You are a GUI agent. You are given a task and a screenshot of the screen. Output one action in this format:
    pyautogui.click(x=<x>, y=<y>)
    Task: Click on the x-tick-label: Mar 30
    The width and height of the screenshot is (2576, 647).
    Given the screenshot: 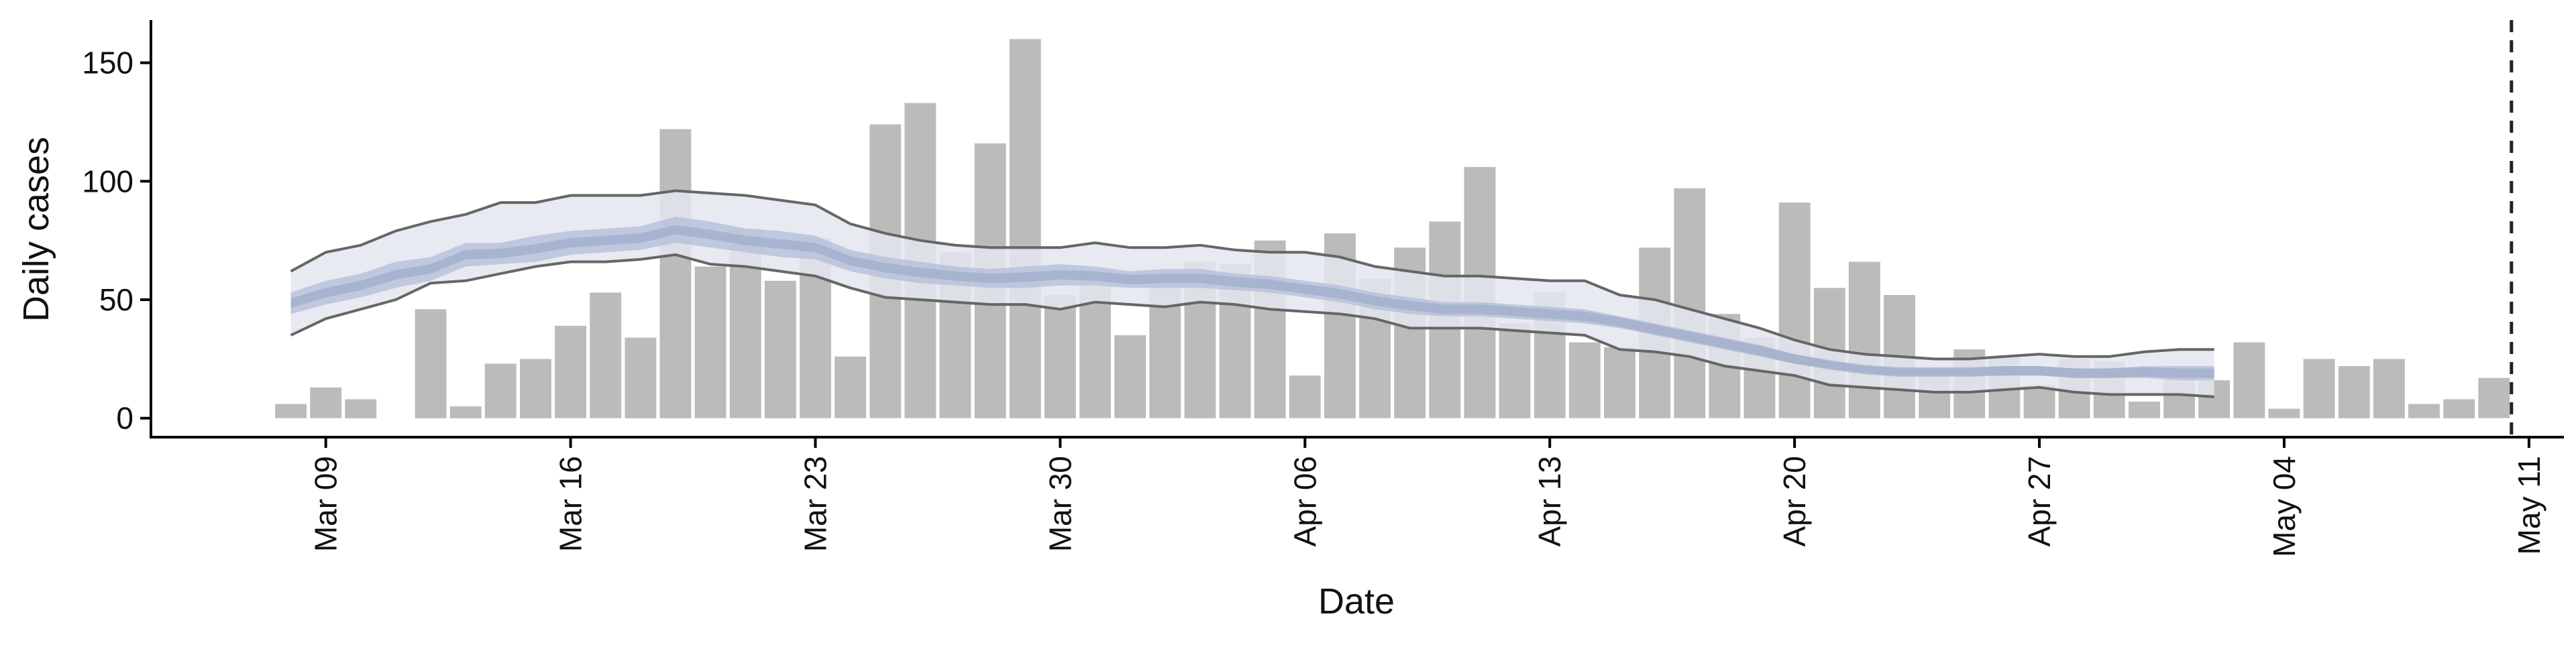 What is the action you would take?
    pyautogui.click(x=1059, y=504)
    